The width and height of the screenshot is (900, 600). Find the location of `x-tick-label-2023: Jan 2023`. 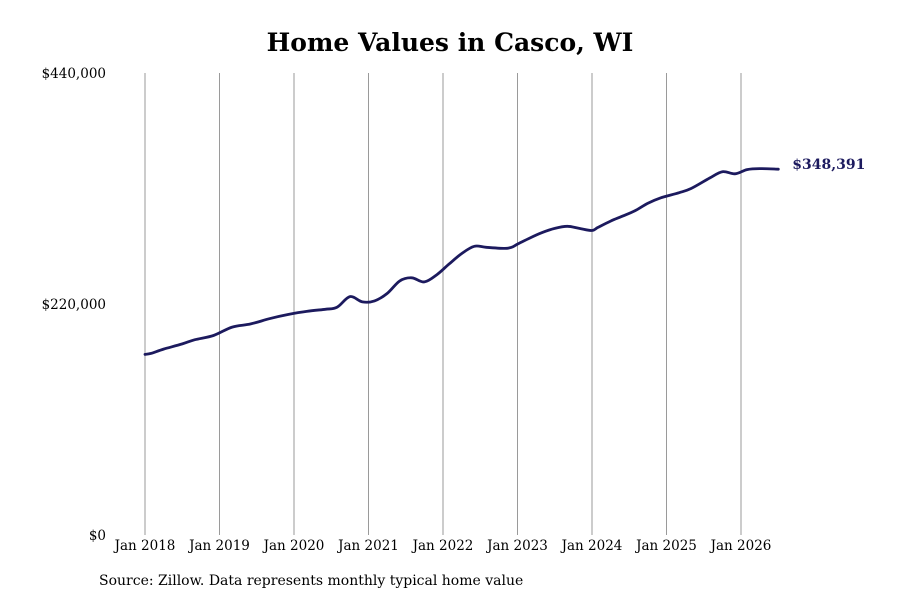

x-tick-label-2023: Jan 2023 is located at coordinates (516, 546).